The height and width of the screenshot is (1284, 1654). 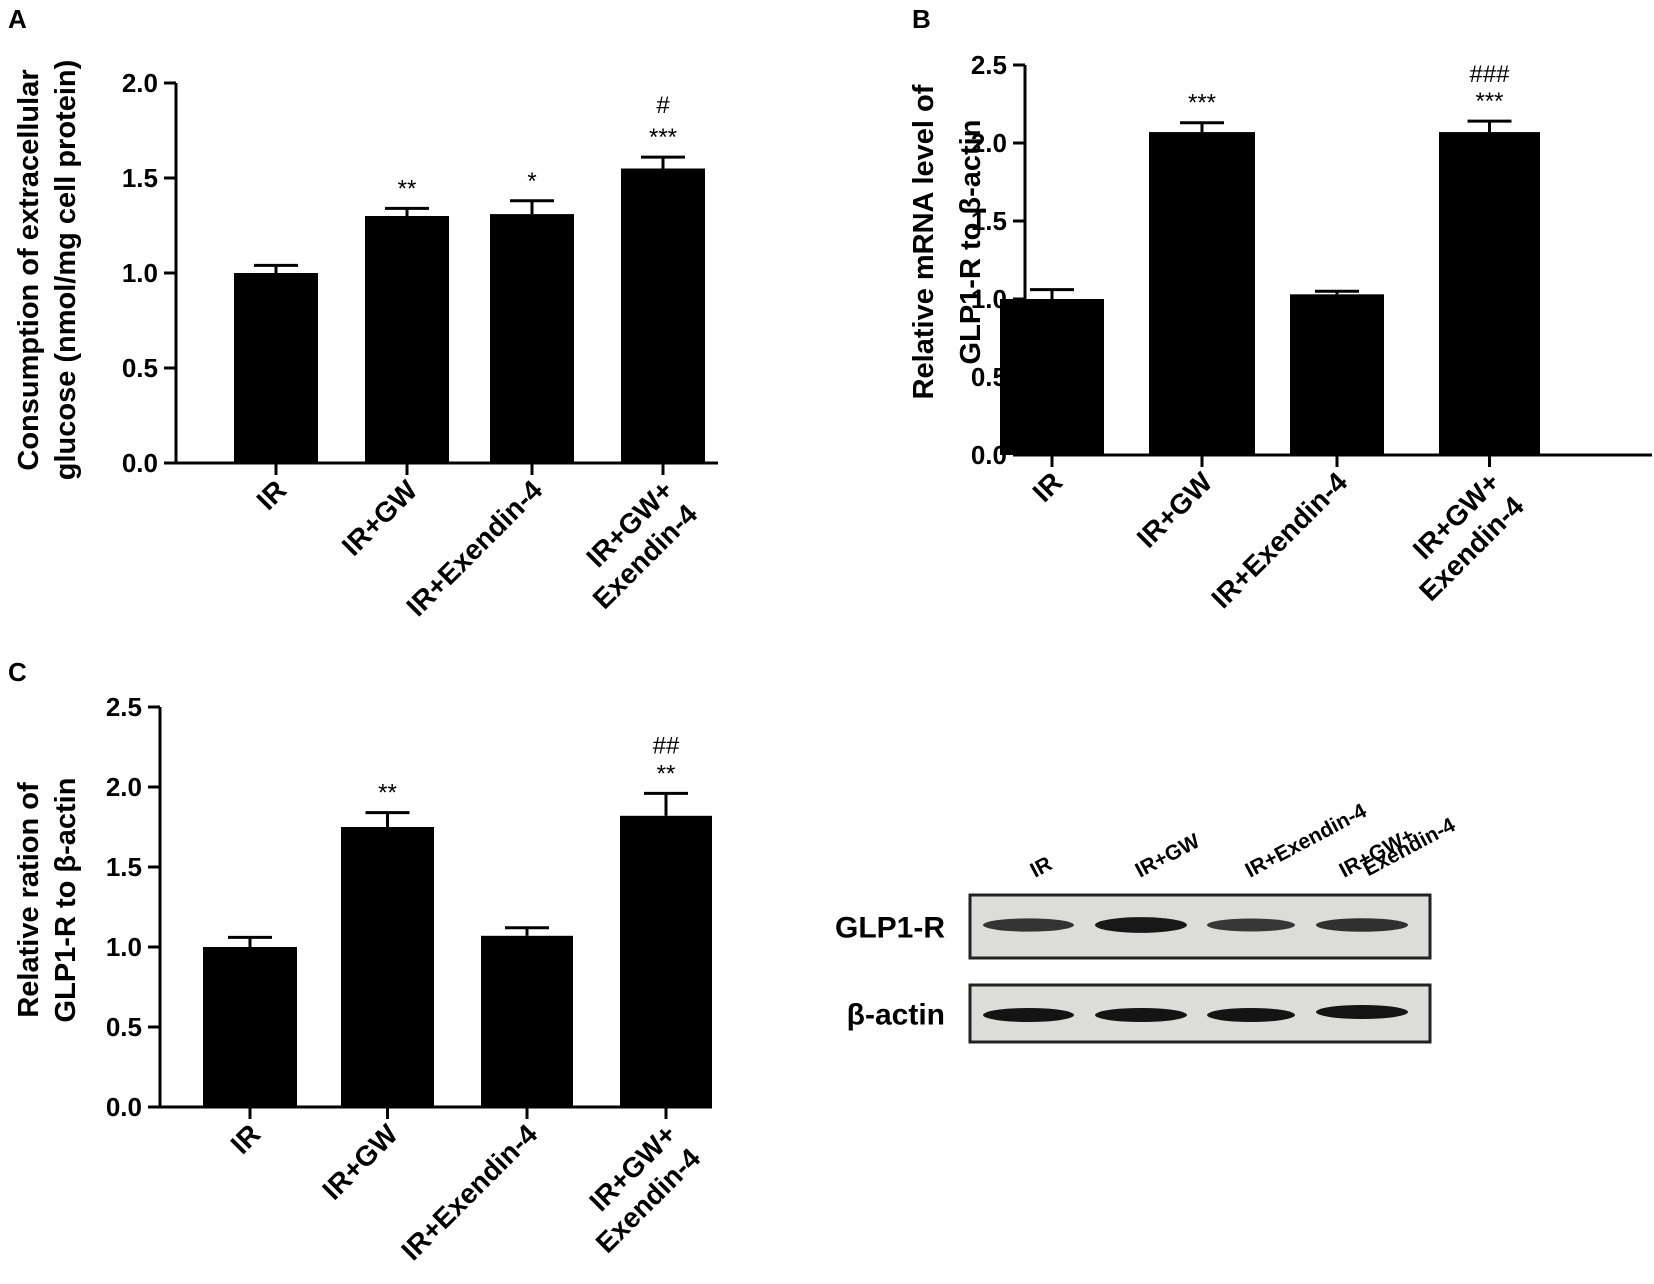 What do you see at coordinates (17, 19) in the screenshot?
I see `panel-letter: A` at bounding box center [17, 19].